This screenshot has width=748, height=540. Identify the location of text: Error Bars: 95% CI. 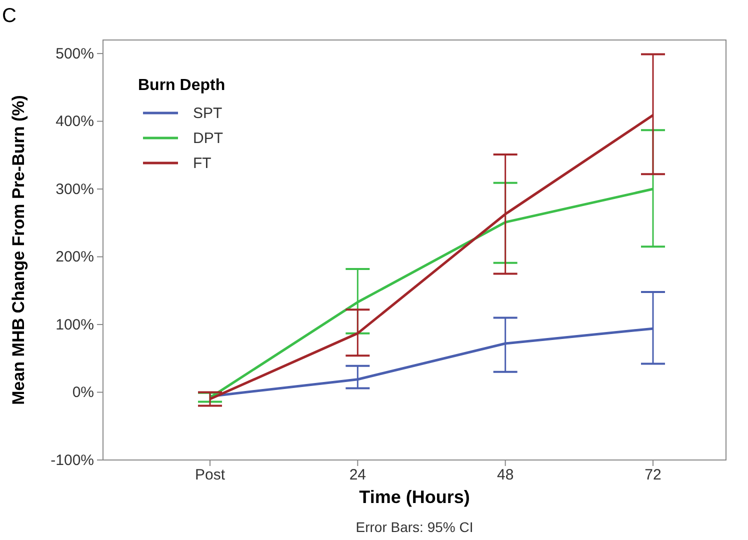
(415, 527).